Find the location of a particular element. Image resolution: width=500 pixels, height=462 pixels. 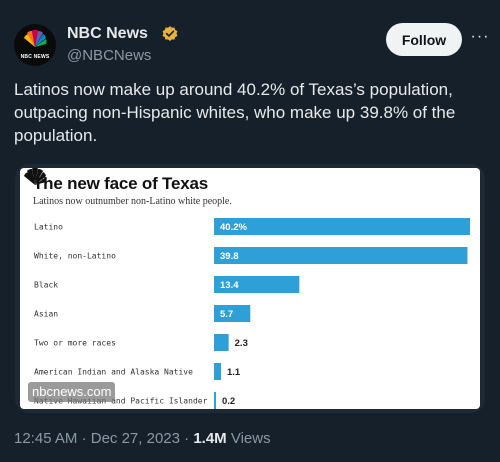

chart-title: The new face of Texas is located at coordinates (120, 183).